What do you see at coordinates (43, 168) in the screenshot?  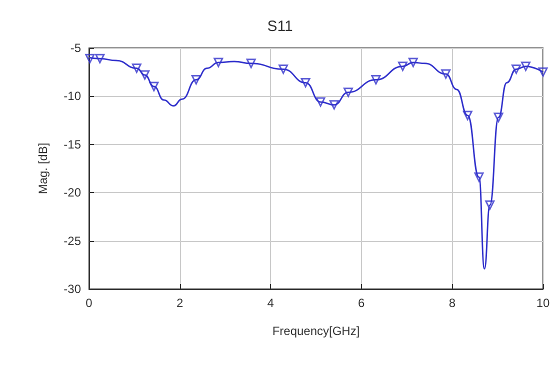 I see `y-axis-title: Mag. [dB]` at bounding box center [43, 168].